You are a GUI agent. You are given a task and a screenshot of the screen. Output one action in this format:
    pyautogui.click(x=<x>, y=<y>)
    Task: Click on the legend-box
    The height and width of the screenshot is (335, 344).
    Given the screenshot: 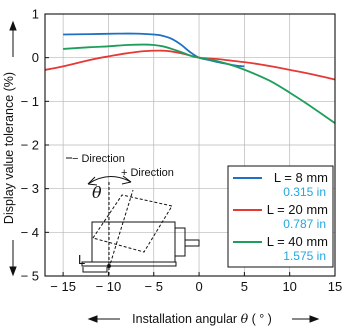 What is the action you would take?
    pyautogui.click(x=280, y=216)
    